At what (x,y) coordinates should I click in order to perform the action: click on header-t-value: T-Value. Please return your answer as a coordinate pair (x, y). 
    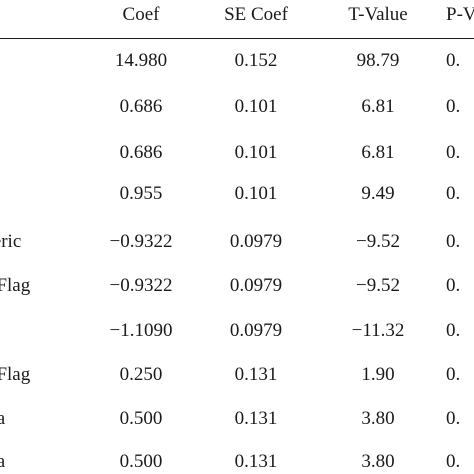
    Looking at the image, I should click on (378, 14).